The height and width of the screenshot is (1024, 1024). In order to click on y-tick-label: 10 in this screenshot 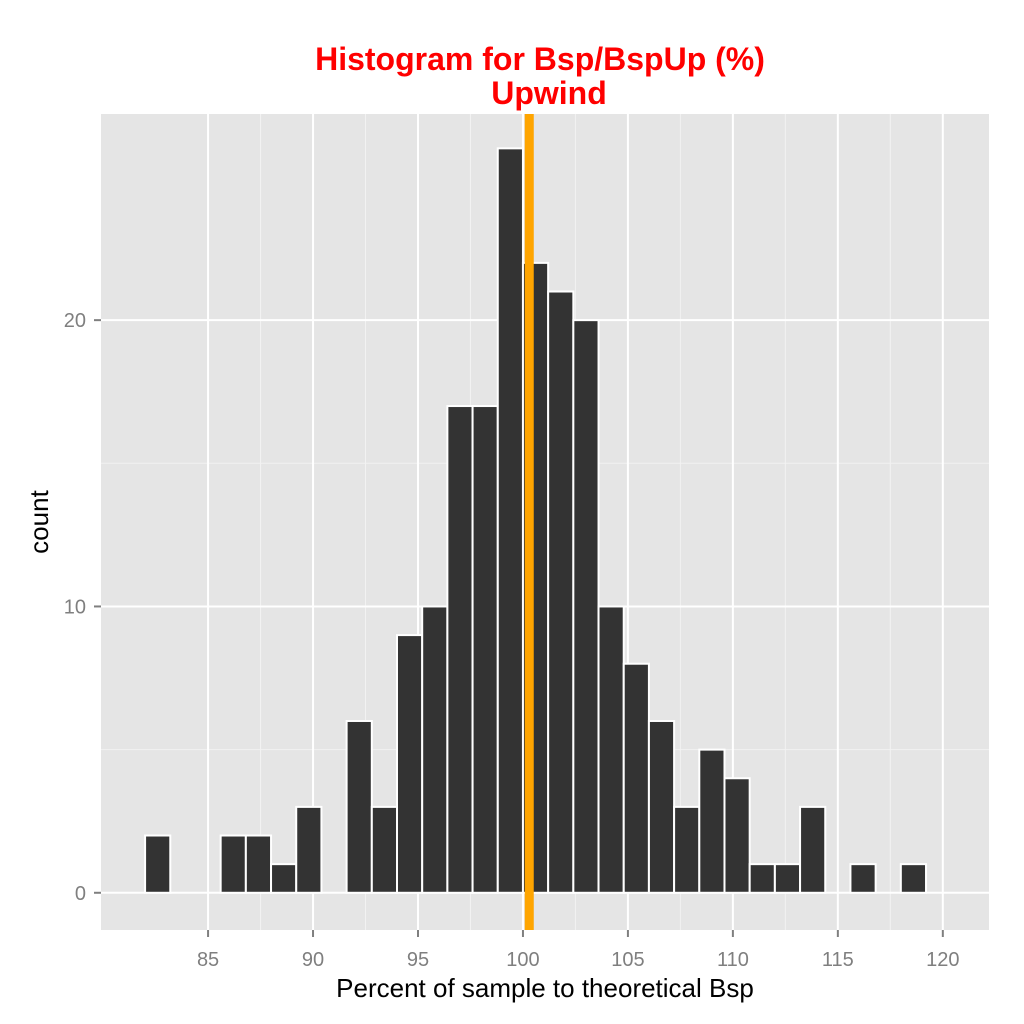, I will do `click(75, 607)`.